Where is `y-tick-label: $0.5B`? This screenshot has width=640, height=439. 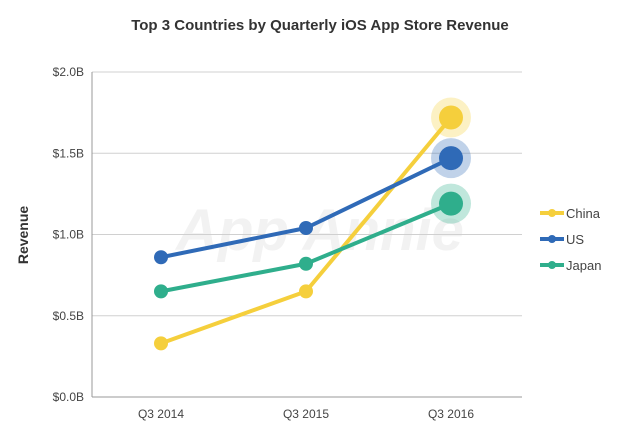
y-tick-label: $0.5B is located at coordinates (68, 316).